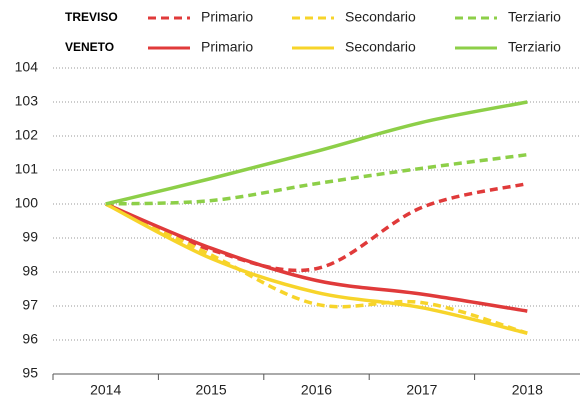 The image size is (580, 404). I want to click on legend-group-label: TREVISO, so click(91, 17).